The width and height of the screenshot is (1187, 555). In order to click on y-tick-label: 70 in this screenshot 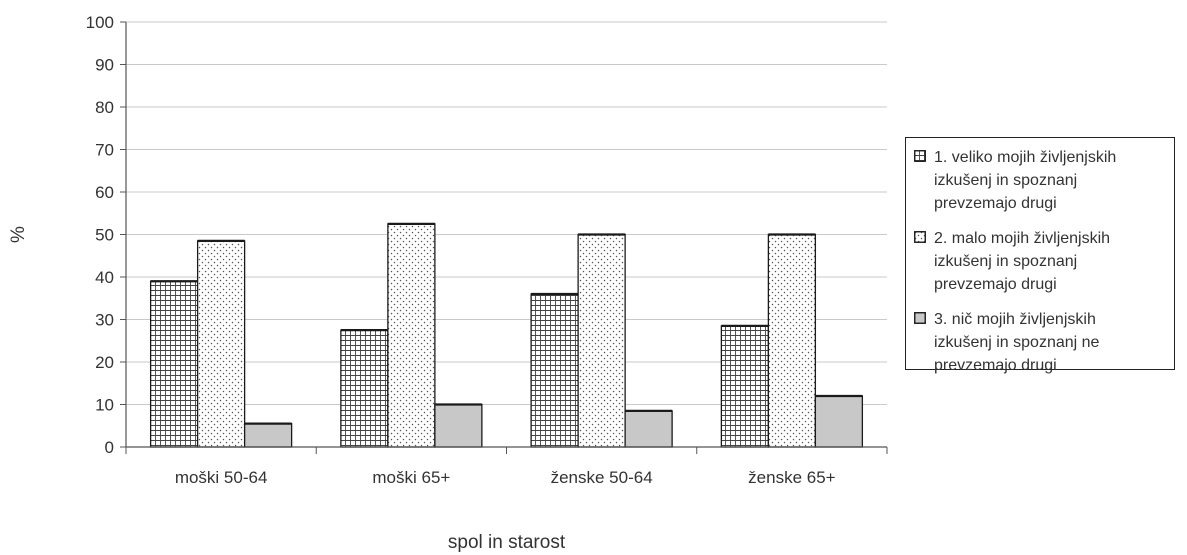, I will do `click(104, 150)`.